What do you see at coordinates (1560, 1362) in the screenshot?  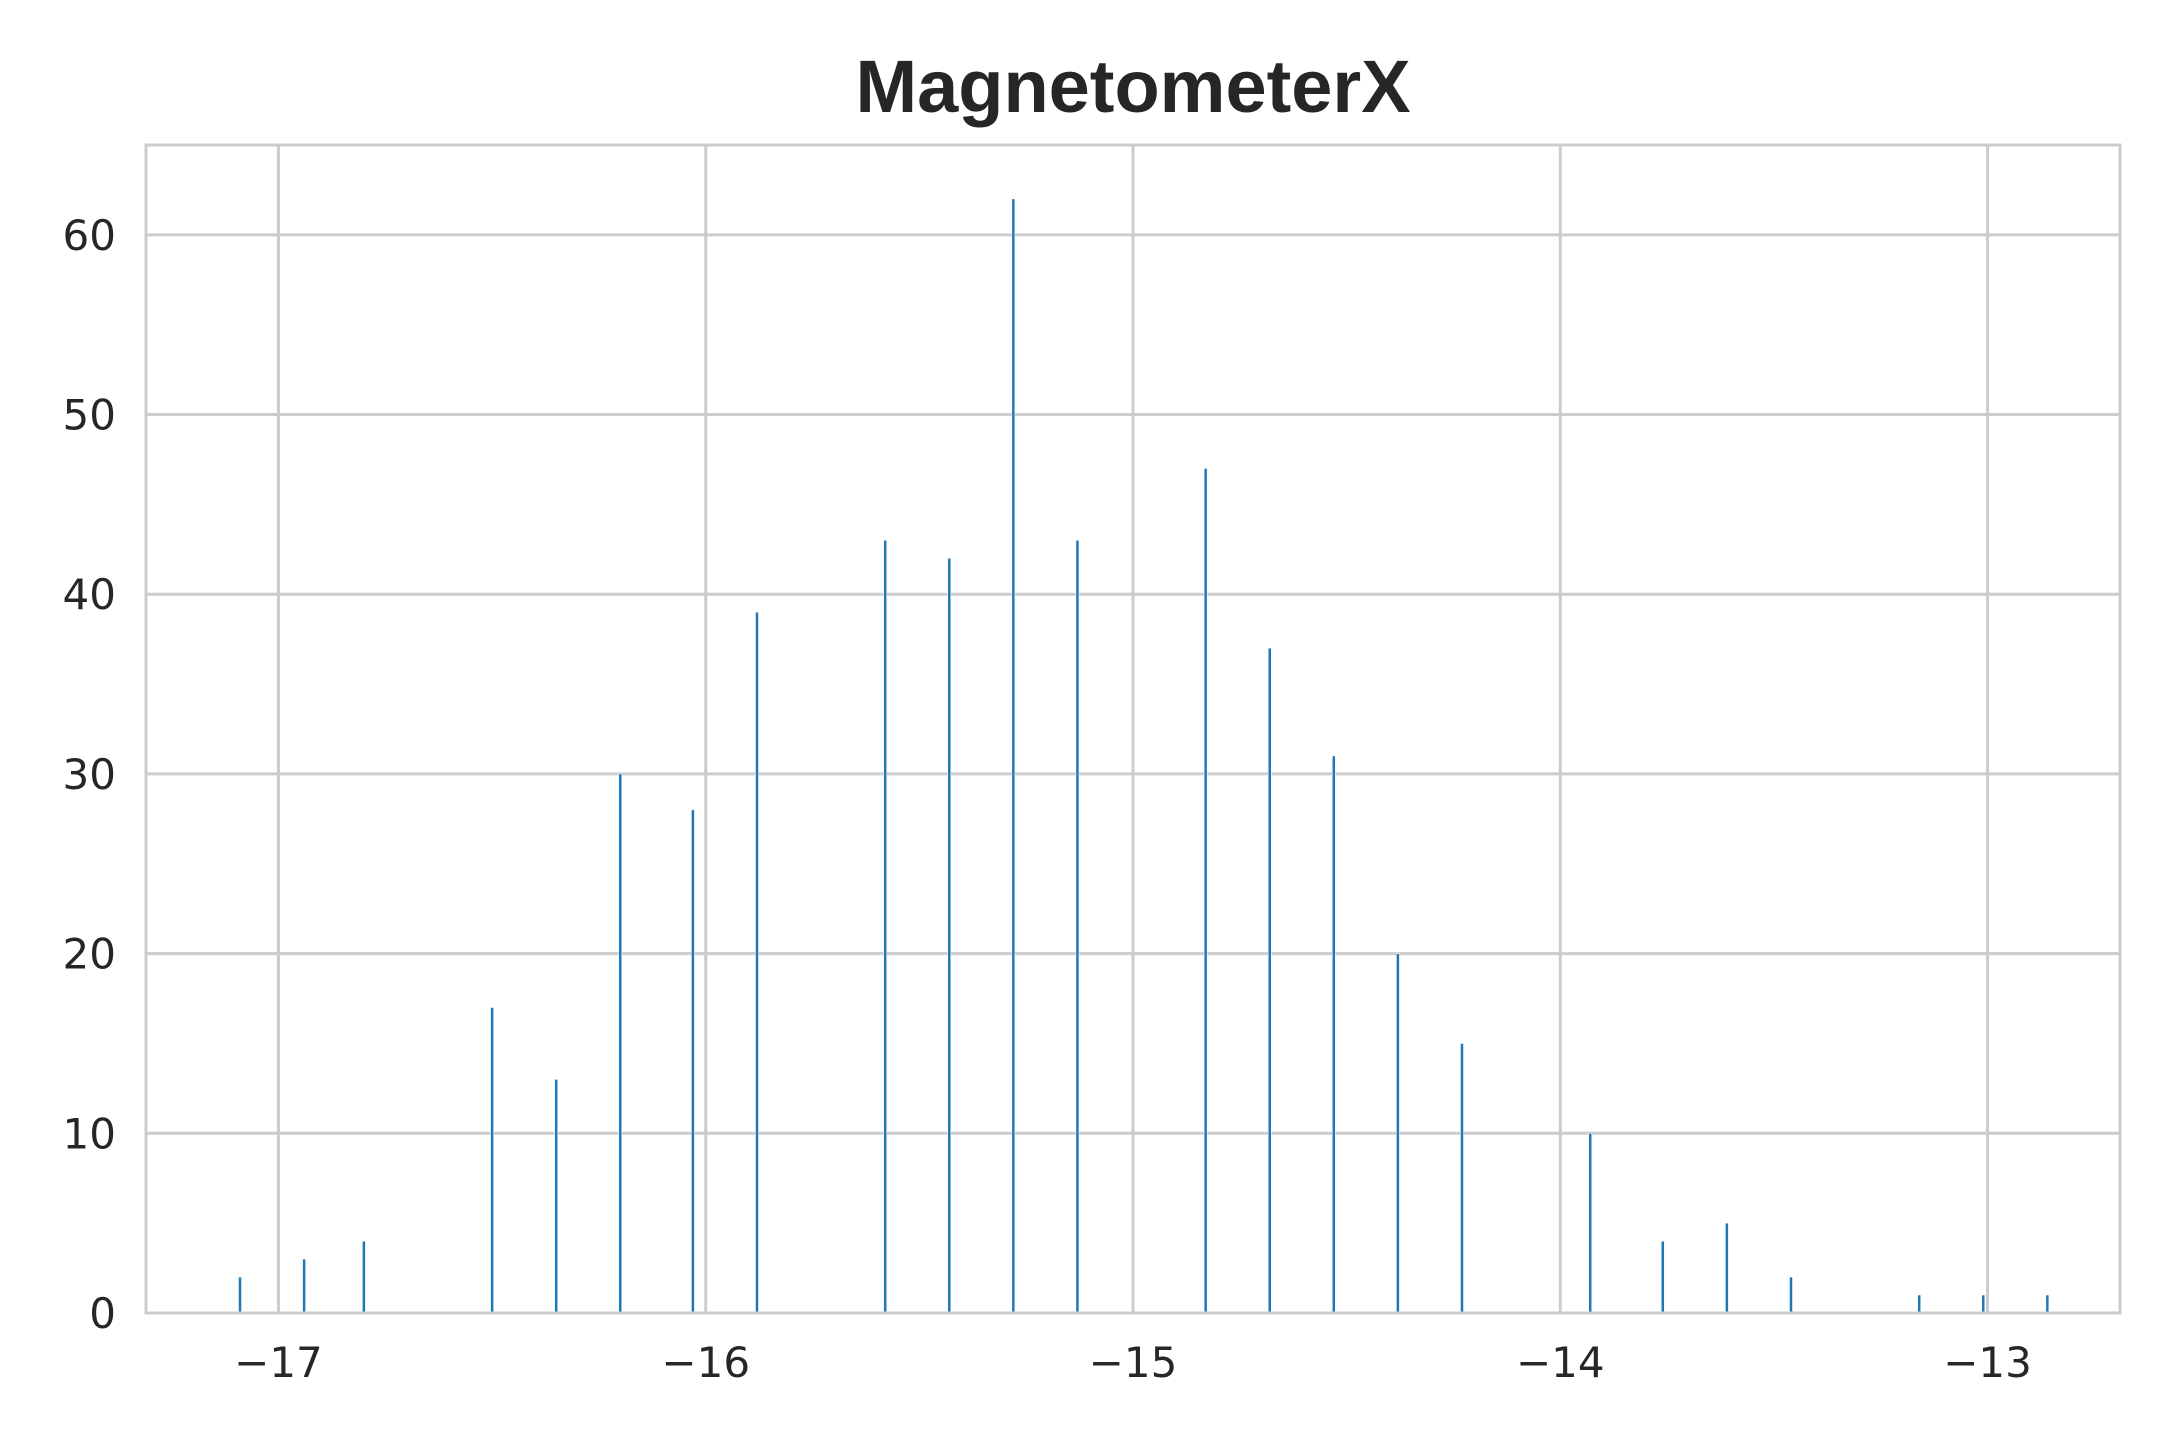 I see `x-tick-label: −14` at bounding box center [1560, 1362].